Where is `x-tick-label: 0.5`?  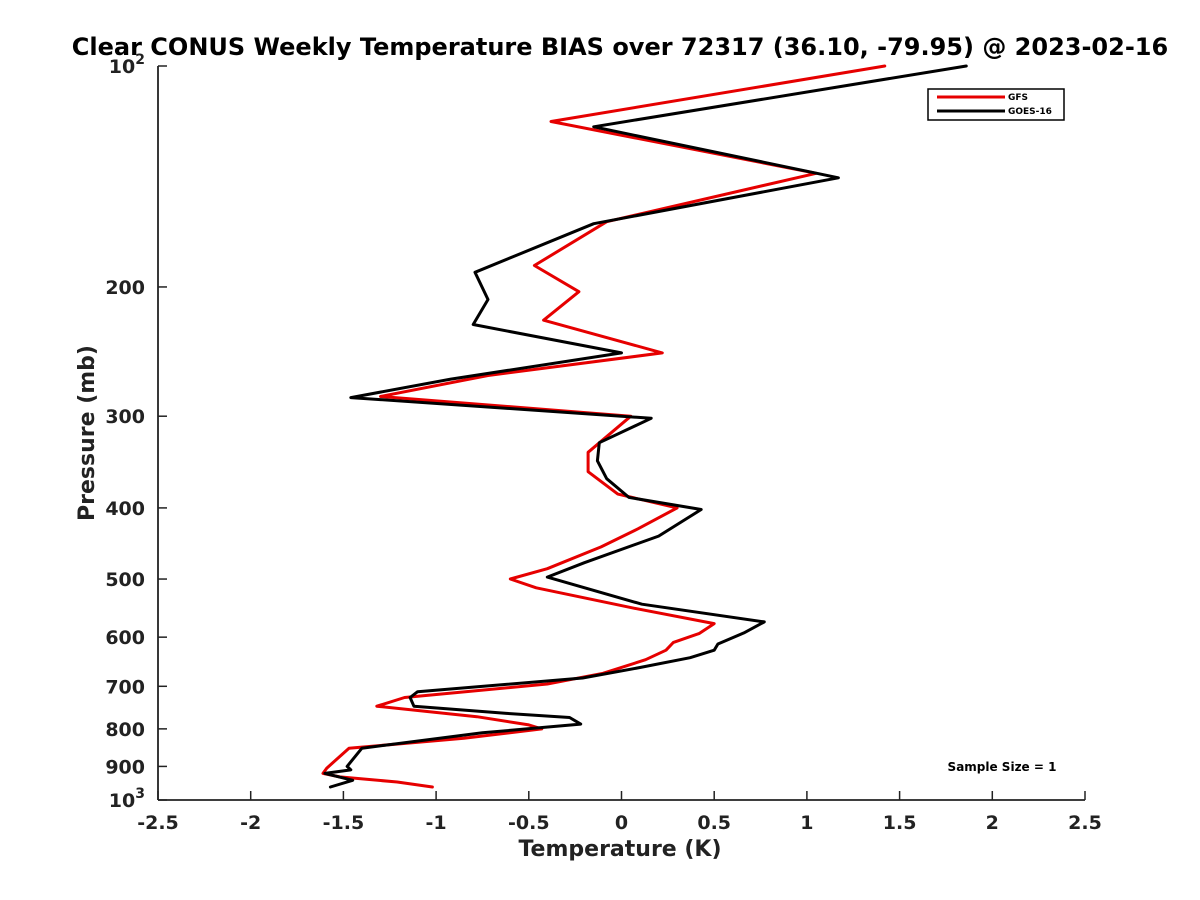
x-tick-label: 0.5 is located at coordinates (714, 823).